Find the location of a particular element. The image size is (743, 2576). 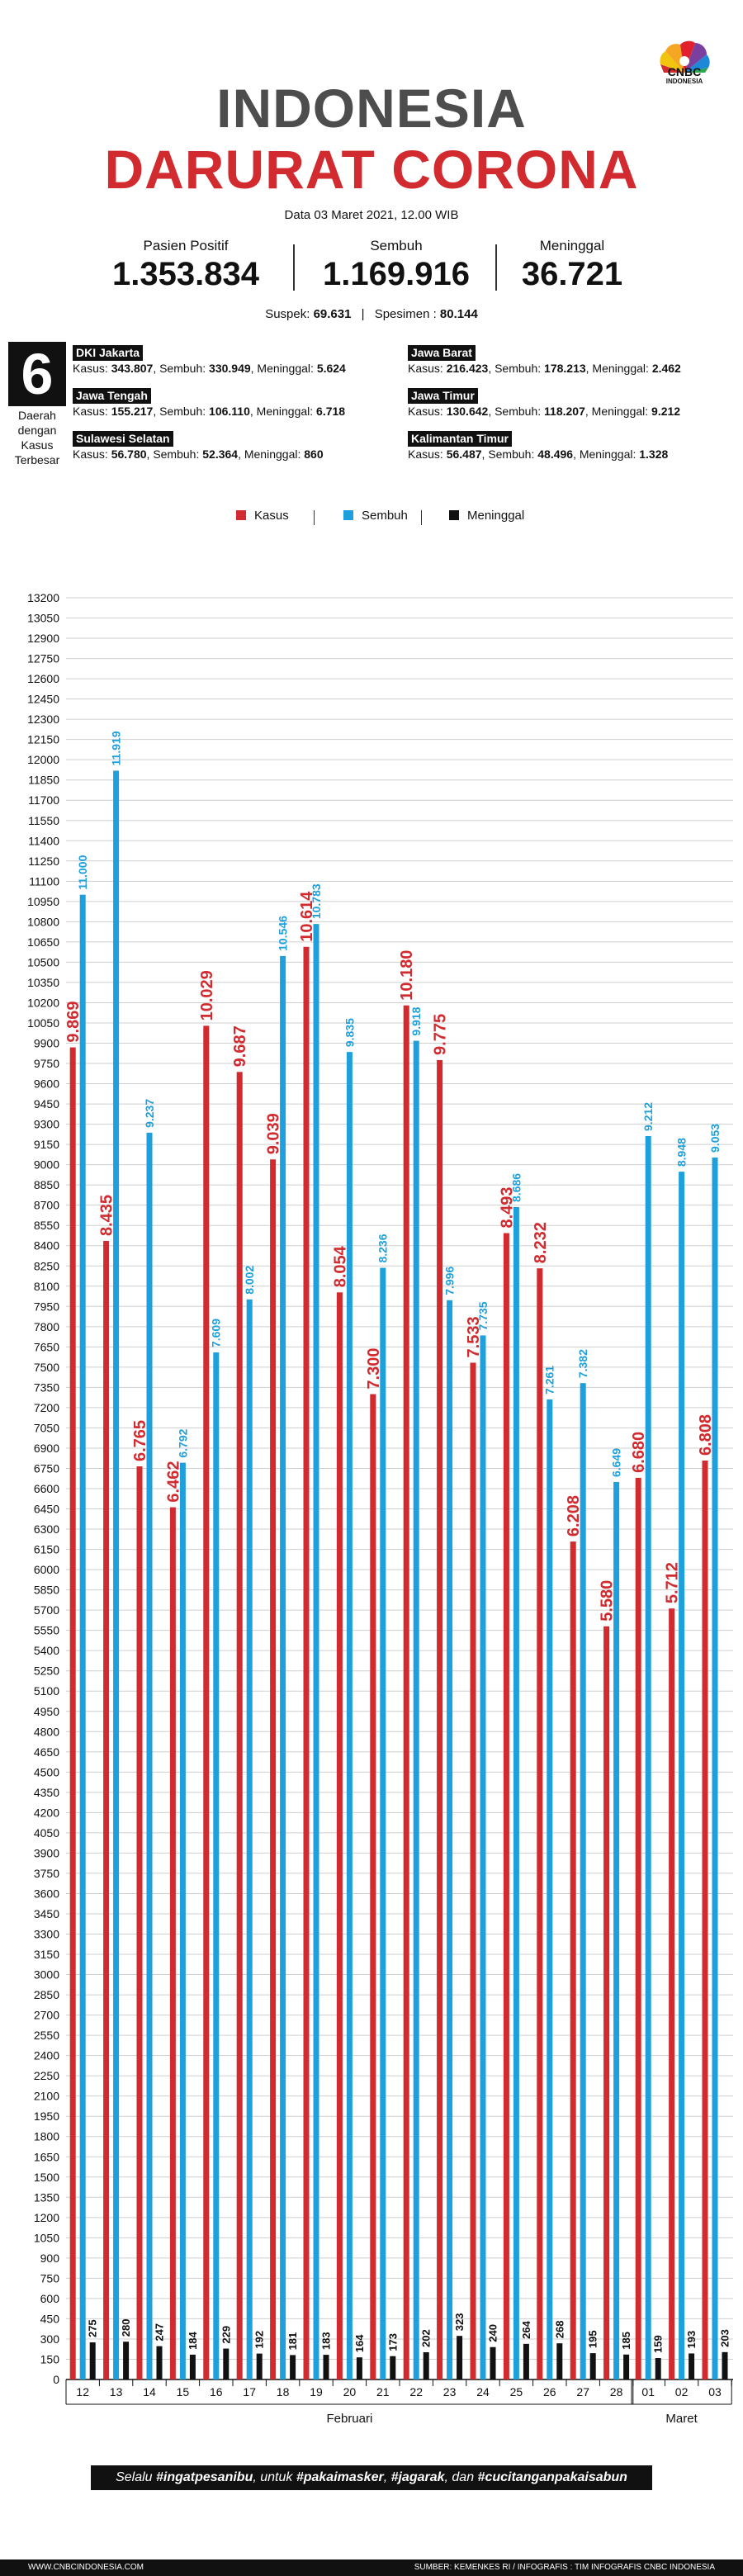

stat-meninggal: Meninggal 36.721 is located at coordinates (572, 266).